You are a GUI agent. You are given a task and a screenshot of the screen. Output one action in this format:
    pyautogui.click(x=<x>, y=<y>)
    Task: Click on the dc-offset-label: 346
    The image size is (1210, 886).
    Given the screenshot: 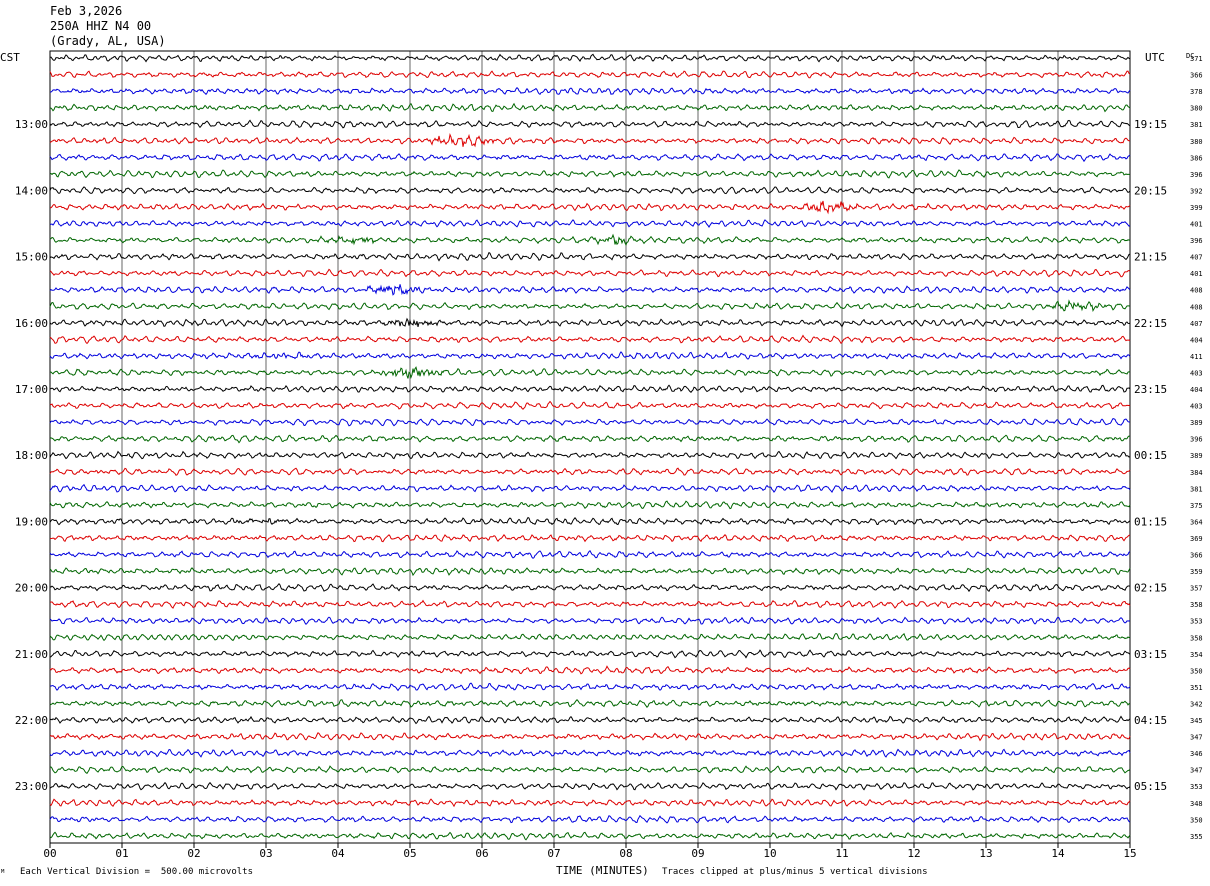 What is the action you would take?
    pyautogui.click(x=1196, y=754)
    